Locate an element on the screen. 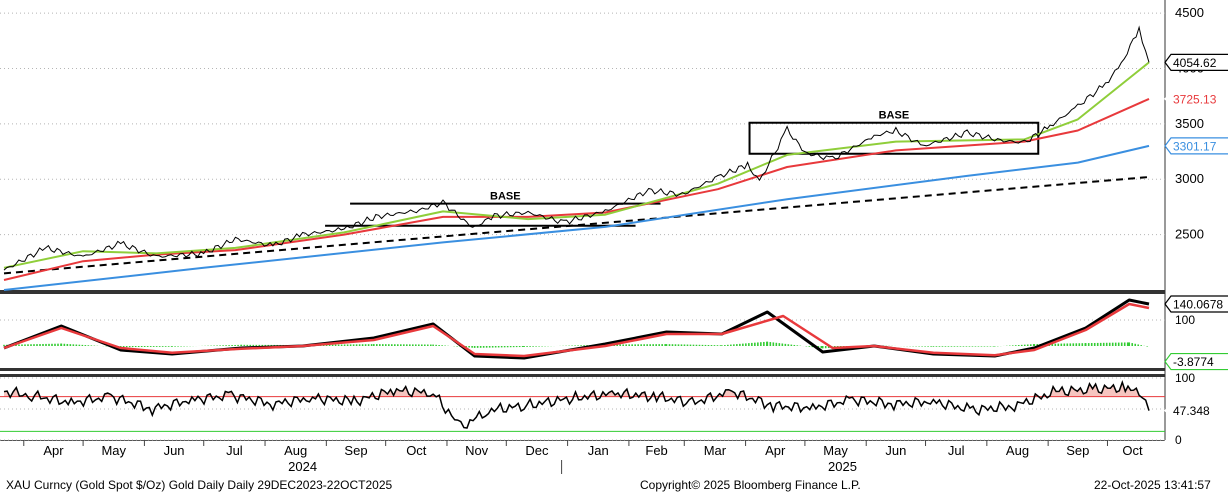  svg-text: 4054.62 is located at coordinates (1195, 63).